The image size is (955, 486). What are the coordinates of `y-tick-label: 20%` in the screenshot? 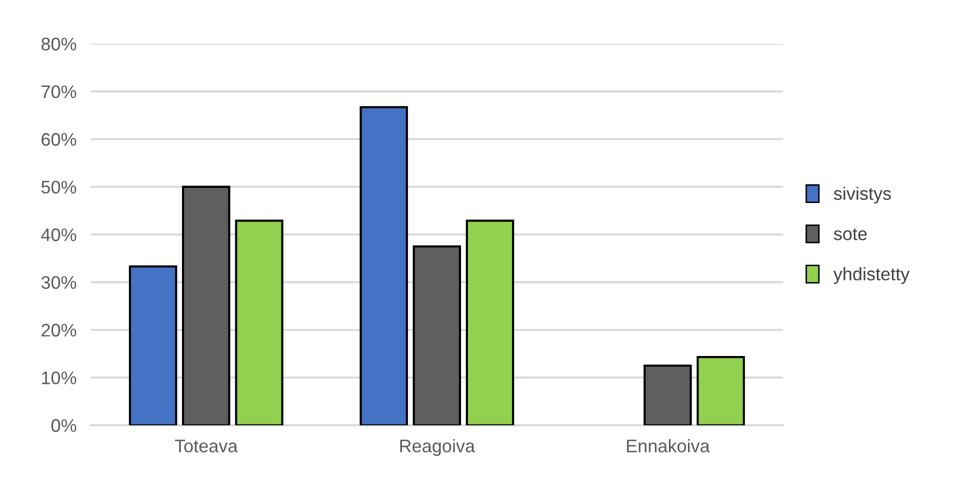 It's located at (59, 330).